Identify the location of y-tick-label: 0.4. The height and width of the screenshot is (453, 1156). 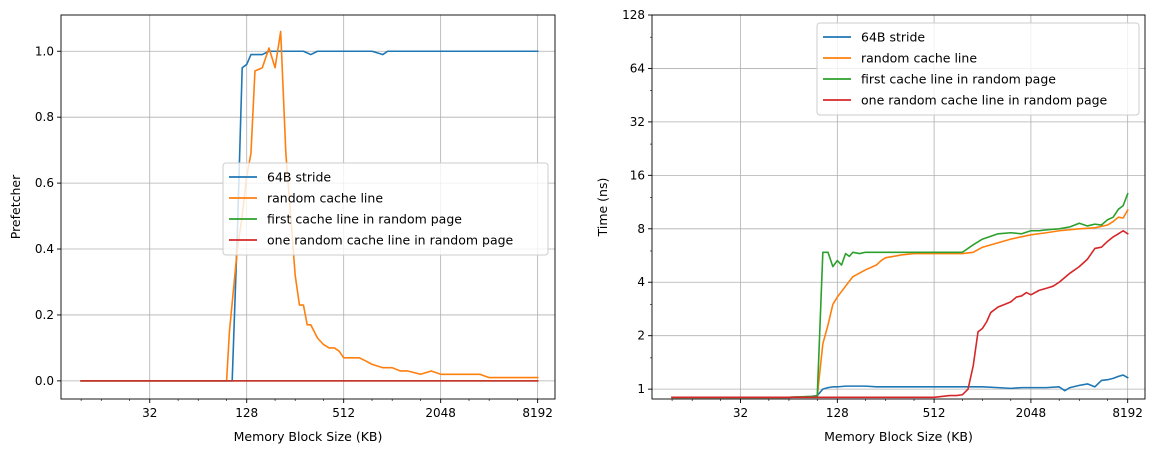
(44, 249).